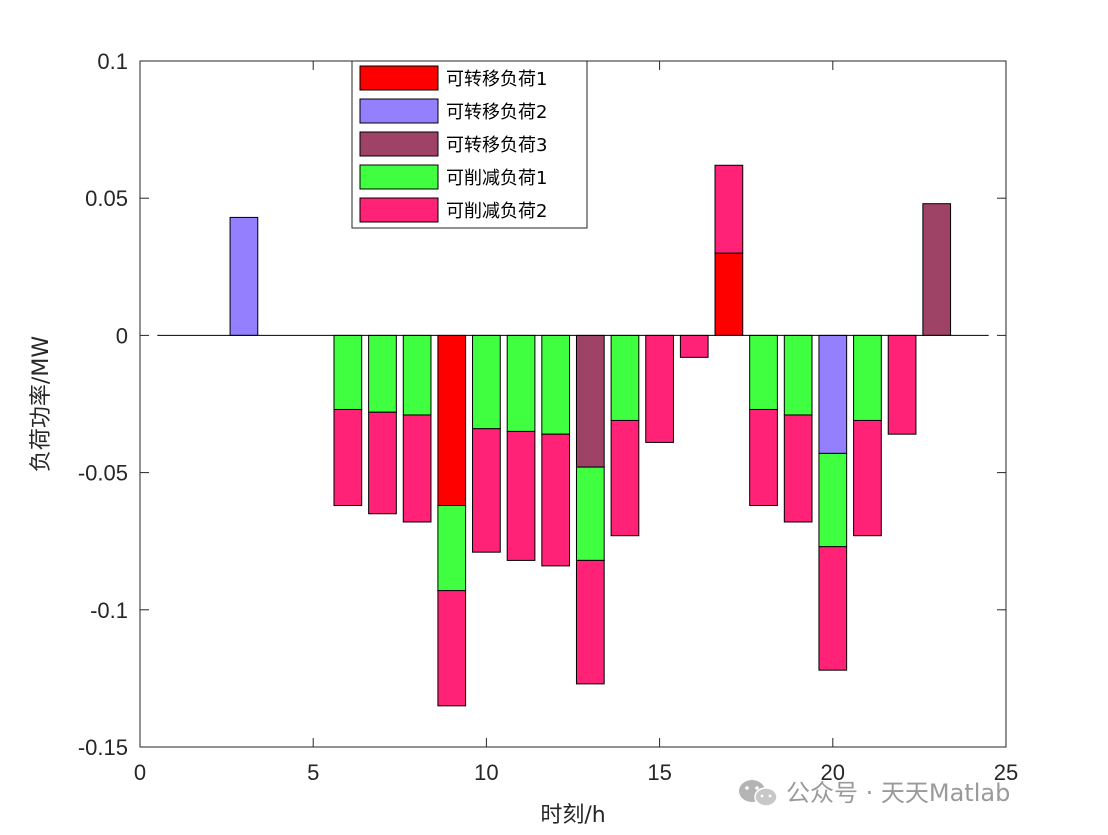 Image resolution: width=1108 pixels, height=835 pixels. Describe the element at coordinates (348, 372) in the screenshot. I see `bar-t6-s4` at that location.